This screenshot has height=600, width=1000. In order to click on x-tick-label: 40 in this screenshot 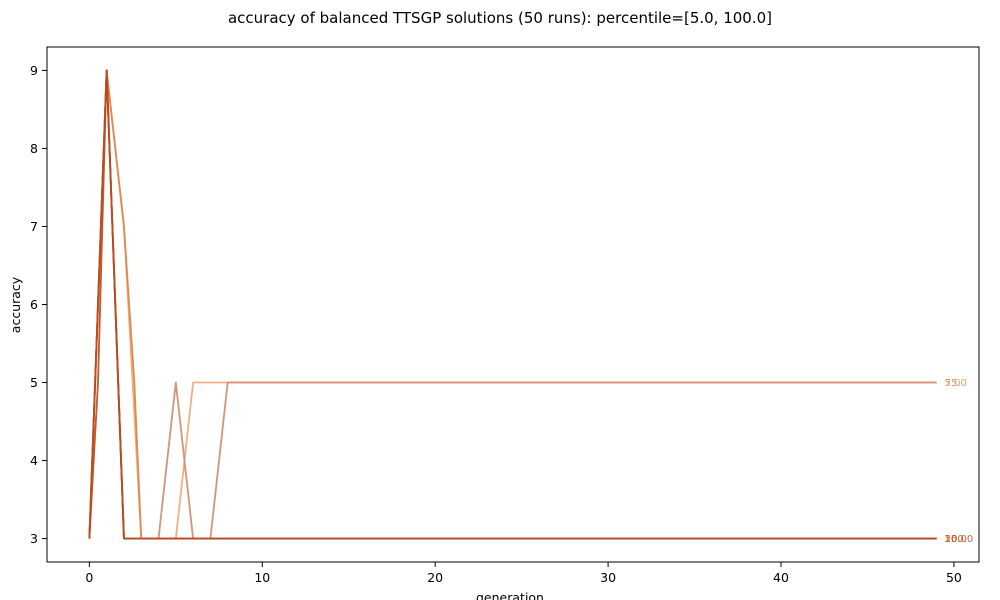, I will do `click(781, 577)`.